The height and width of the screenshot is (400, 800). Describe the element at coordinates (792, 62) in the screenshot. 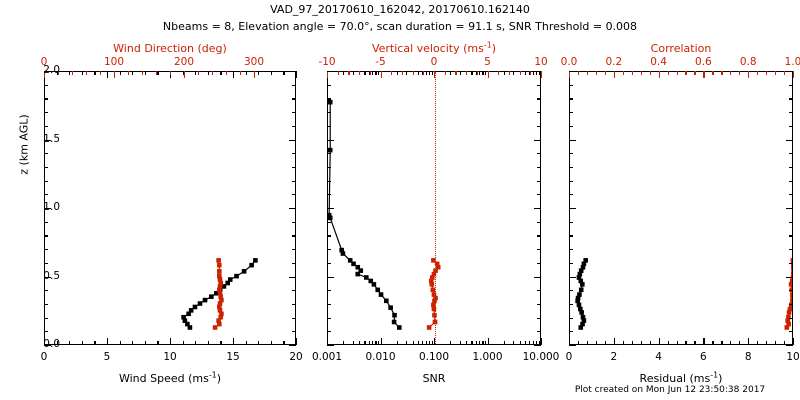

I see `x-tick-top-label-residual: 1.0` at that location.